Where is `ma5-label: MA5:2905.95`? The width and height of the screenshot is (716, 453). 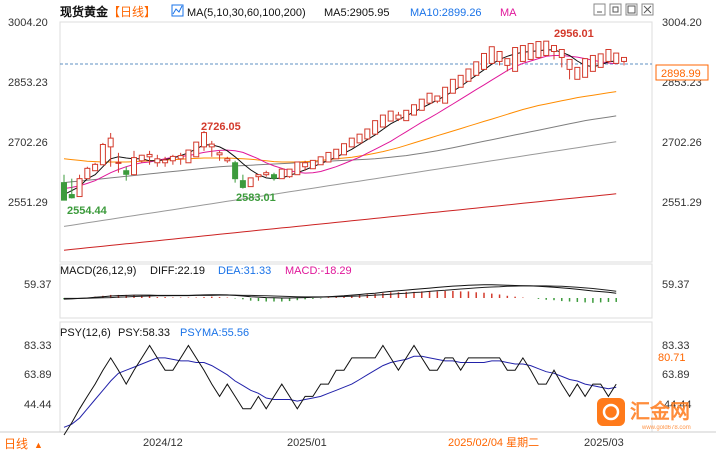
ma5-label: MA5:2905.95 is located at coordinates (356, 13).